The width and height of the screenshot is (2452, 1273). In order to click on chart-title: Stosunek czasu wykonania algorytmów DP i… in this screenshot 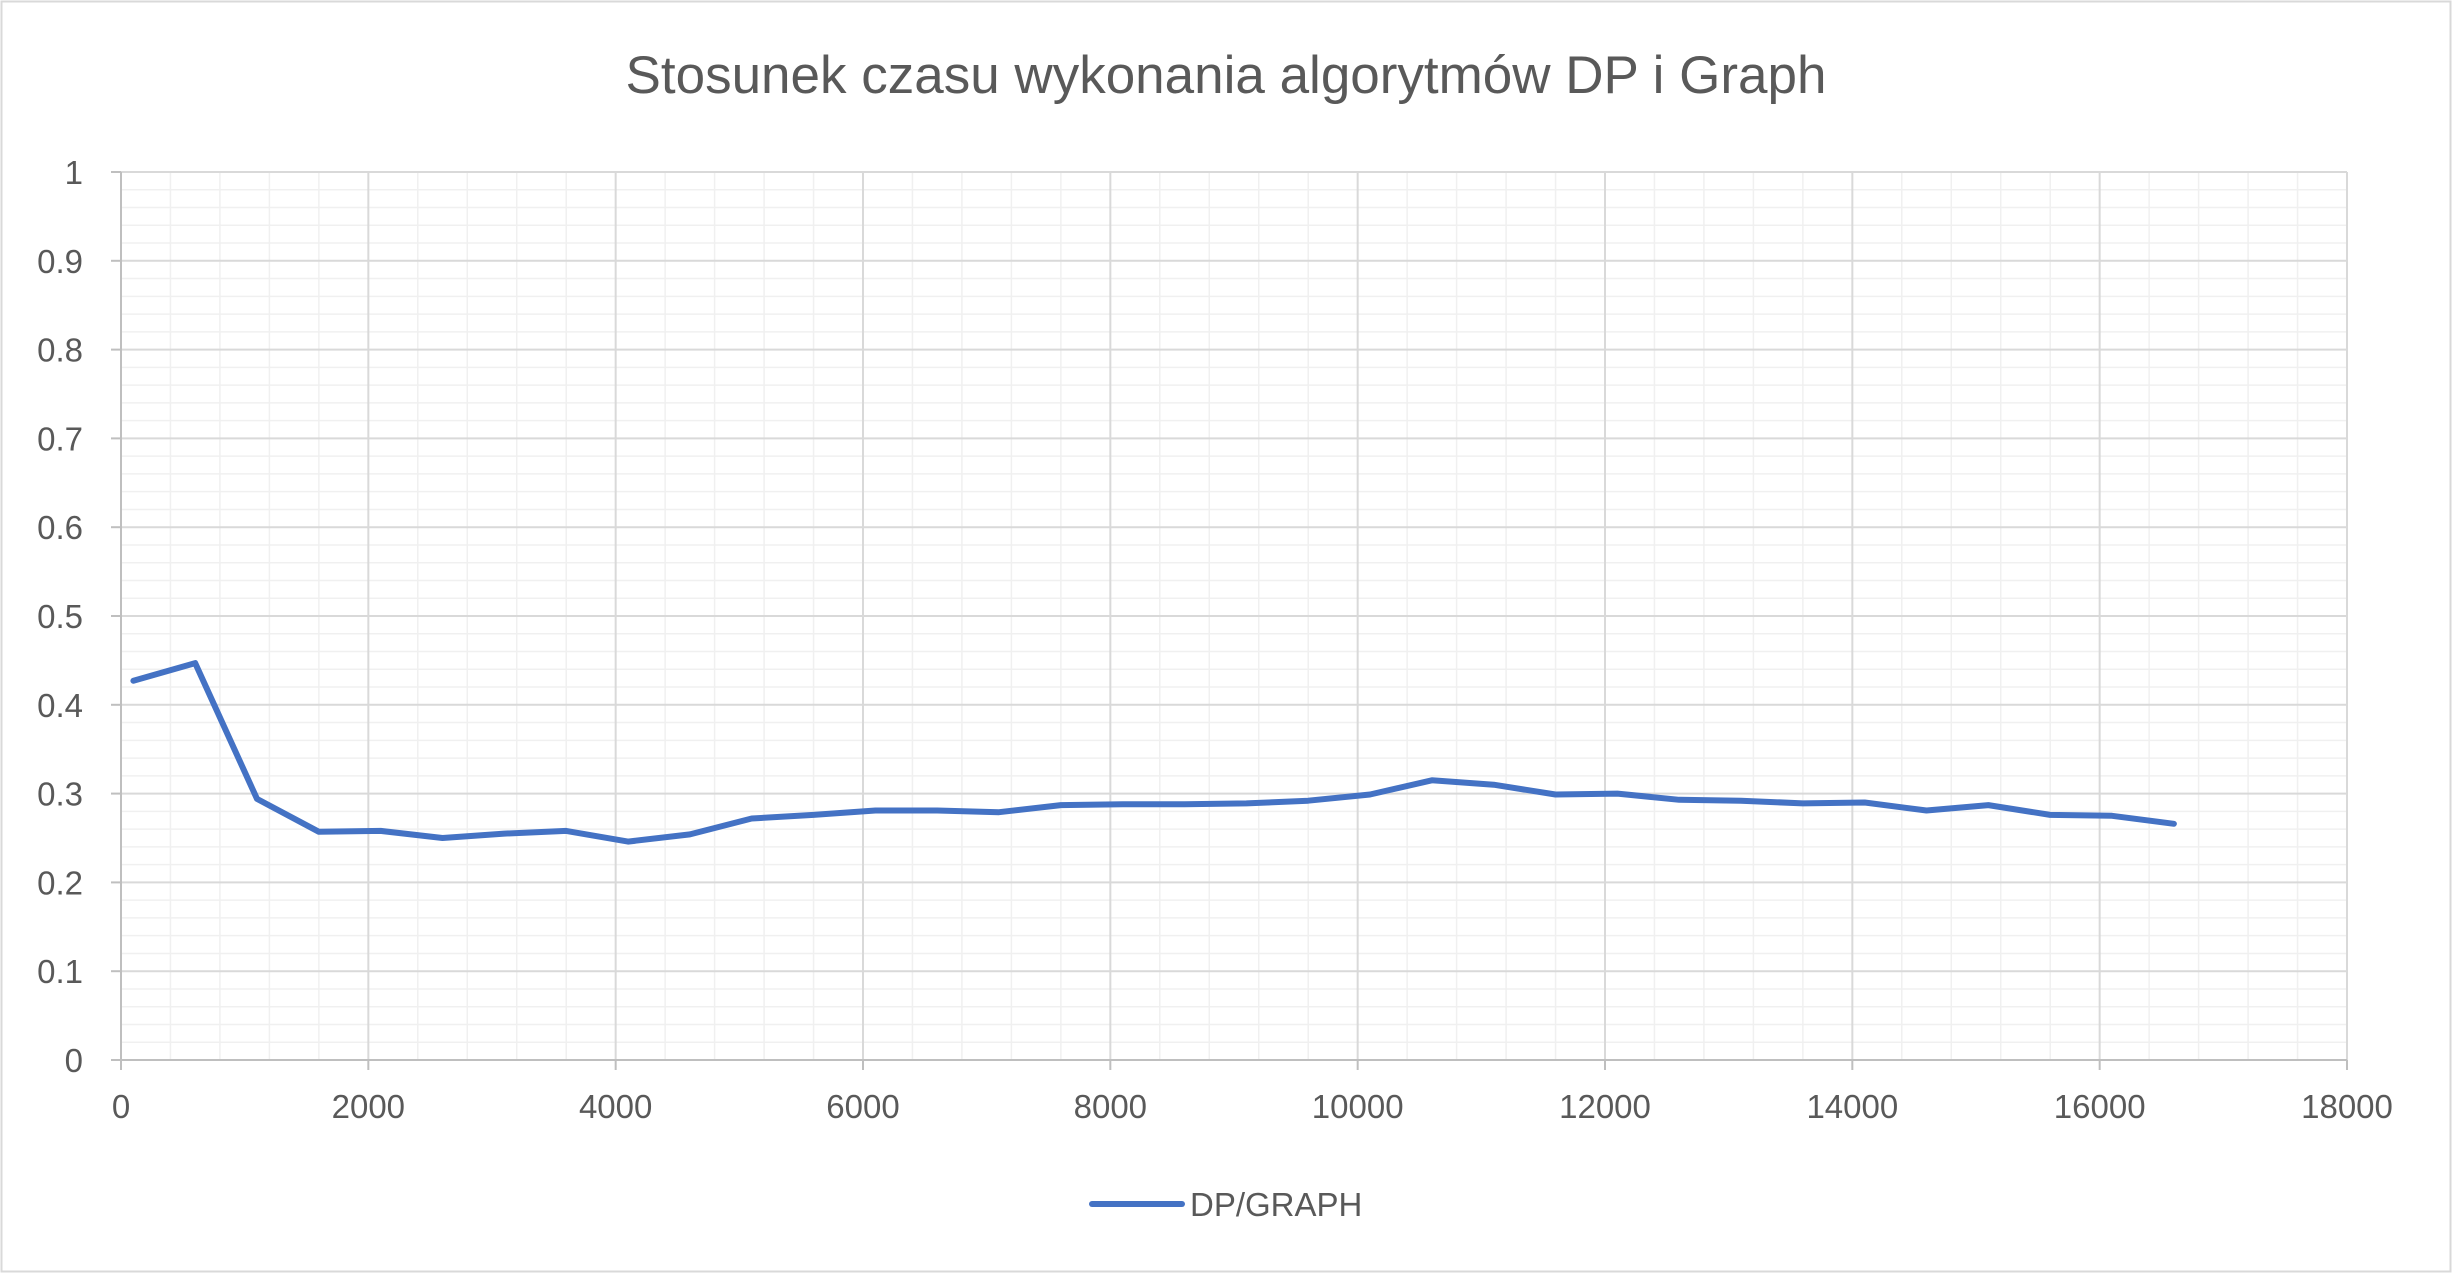, I will do `click(1226, 75)`.